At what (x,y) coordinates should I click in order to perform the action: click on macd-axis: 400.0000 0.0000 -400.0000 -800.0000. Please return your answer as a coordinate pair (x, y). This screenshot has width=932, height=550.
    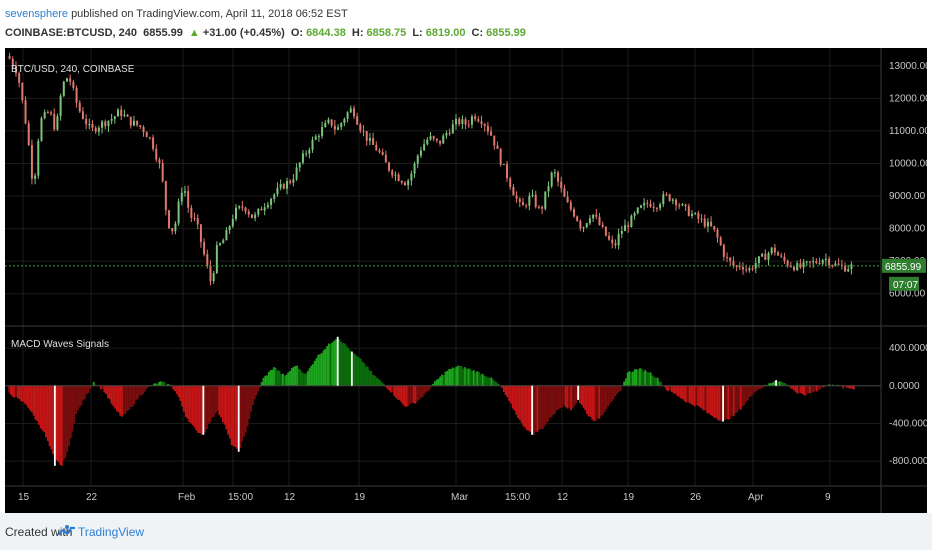
    Looking at the image, I should click on (908, 405).